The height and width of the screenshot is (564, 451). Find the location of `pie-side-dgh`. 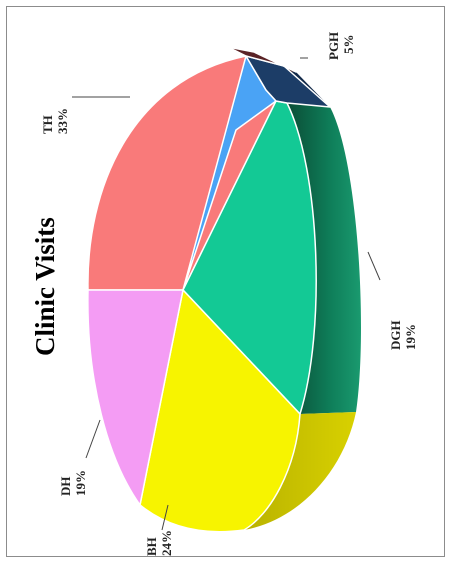

pie-side-dgh is located at coordinates (324, 258).